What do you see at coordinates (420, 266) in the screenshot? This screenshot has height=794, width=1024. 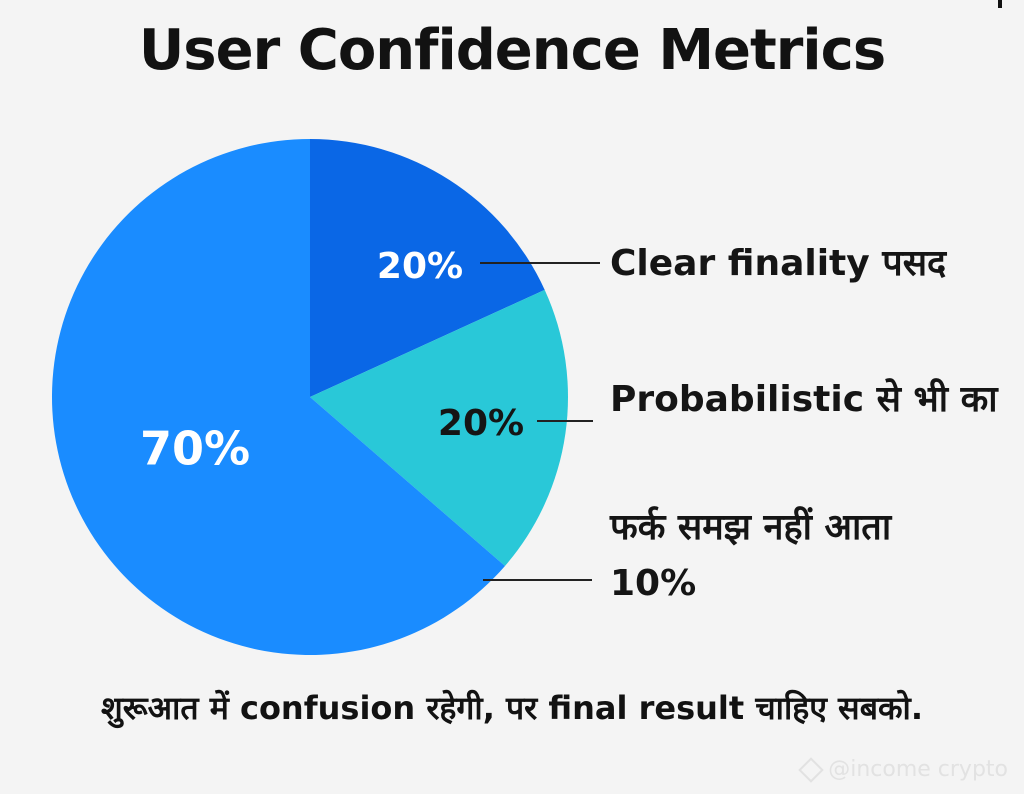 I see `slice-value-label-clear-finality: 20%` at bounding box center [420, 266].